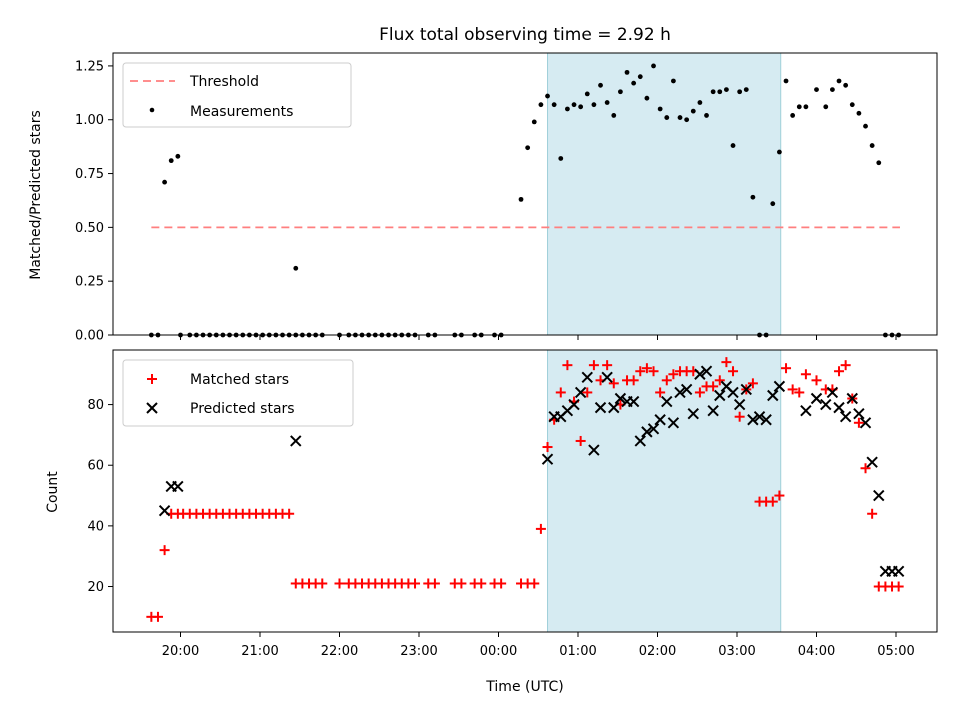 This screenshot has height=720, width=960. What do you see at coordinates (89, 228) in the screenshot?
I see `top-y-tick-label: 0.50` at bounding box center [89, 228].